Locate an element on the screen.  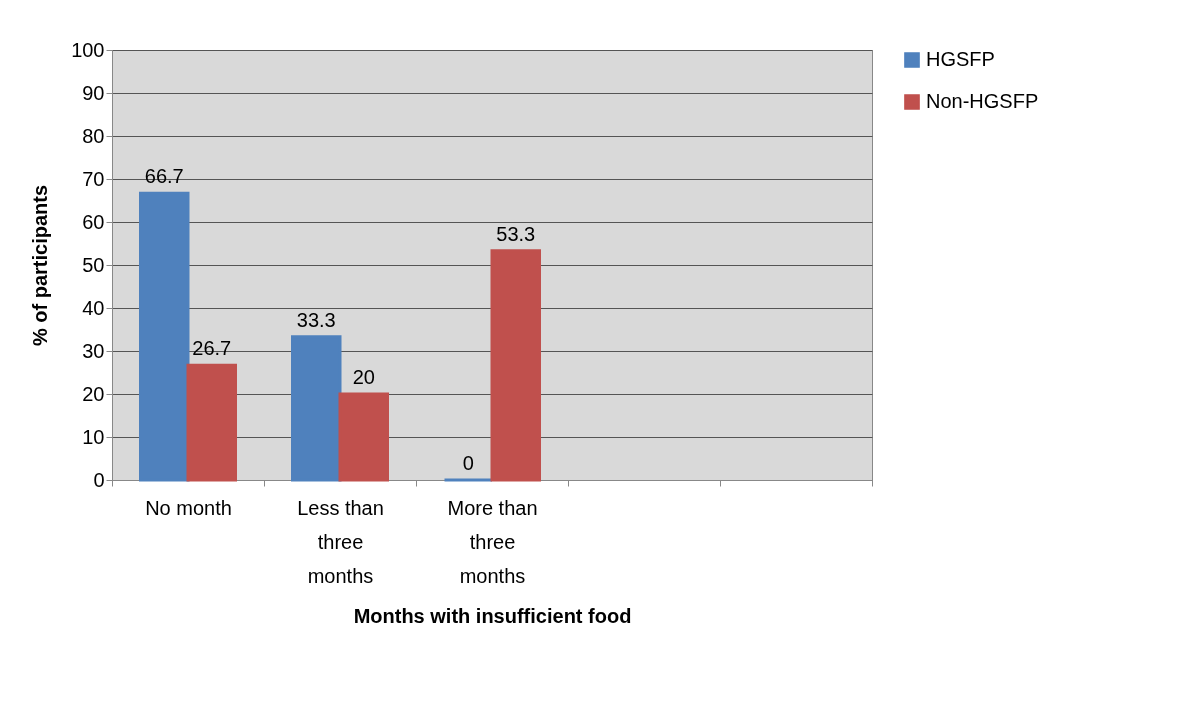
data-label: 53.3 is located at coordinates (516, 233).